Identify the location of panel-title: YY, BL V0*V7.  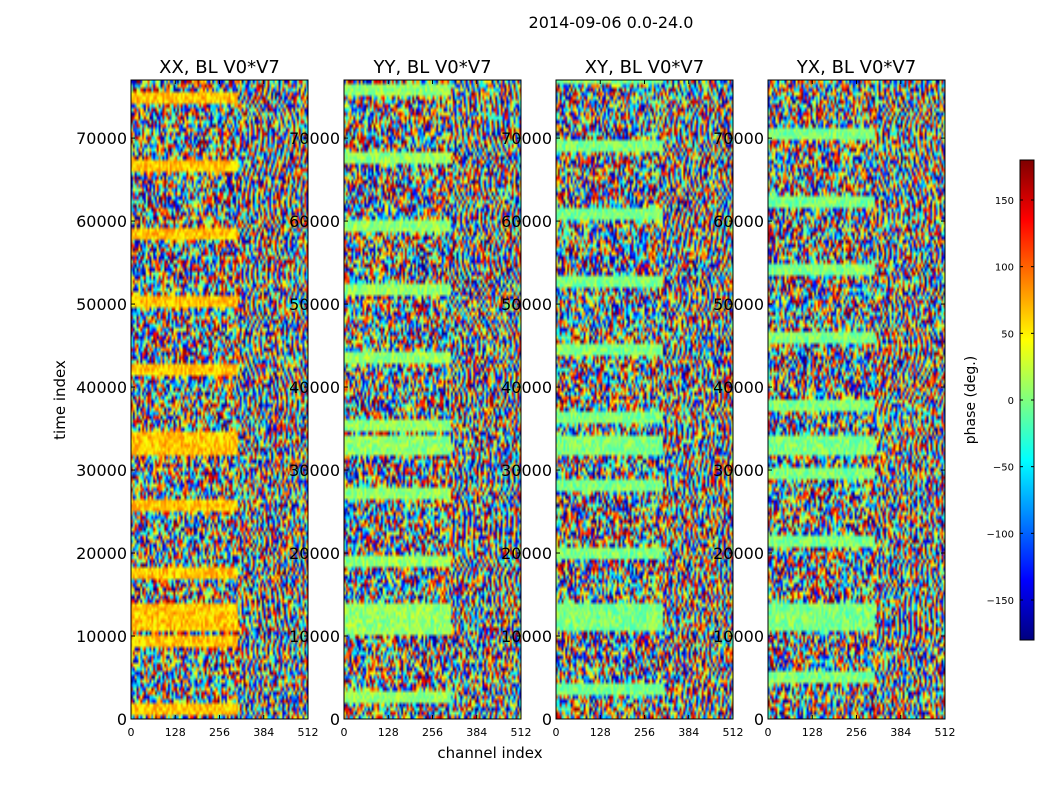
(431, 67).